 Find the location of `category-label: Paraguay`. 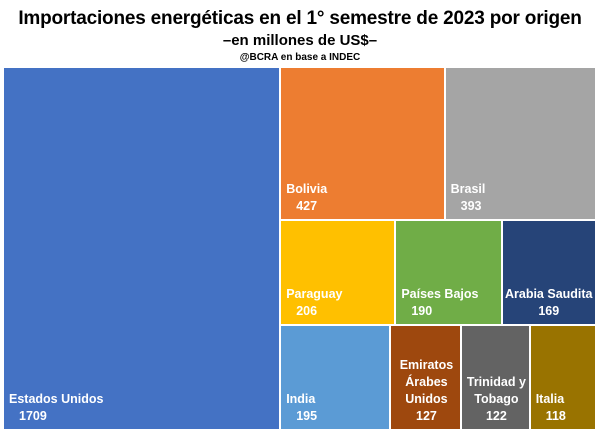

category-label: Paraguay is located at coordinates (314, 294).